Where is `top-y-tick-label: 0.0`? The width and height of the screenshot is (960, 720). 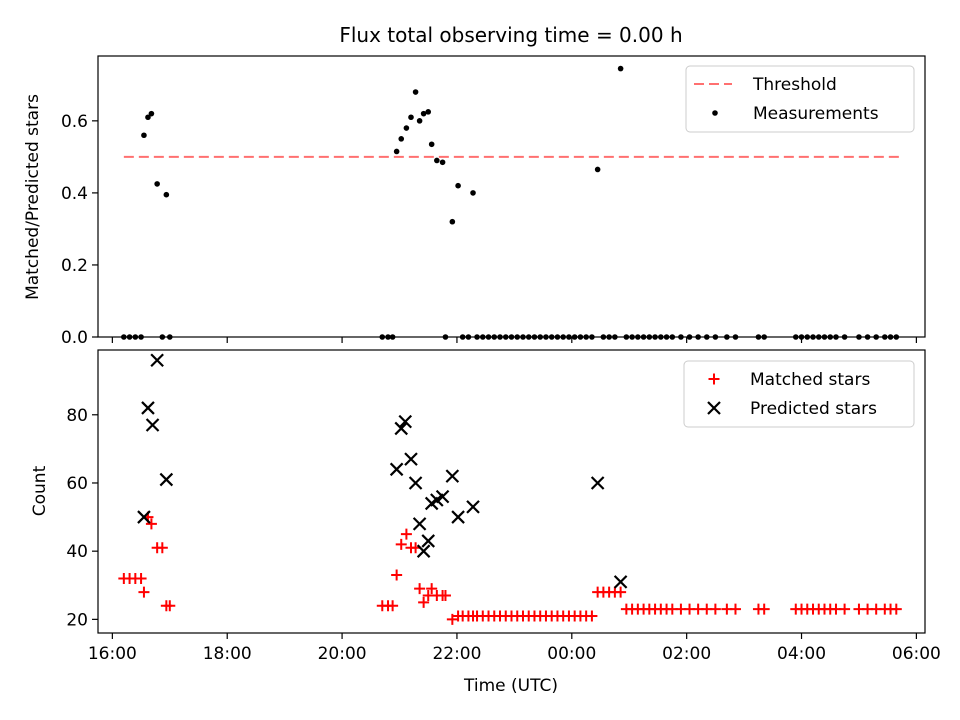
top-y-tick-label: 0.0 is located at coordinates (74, 338).